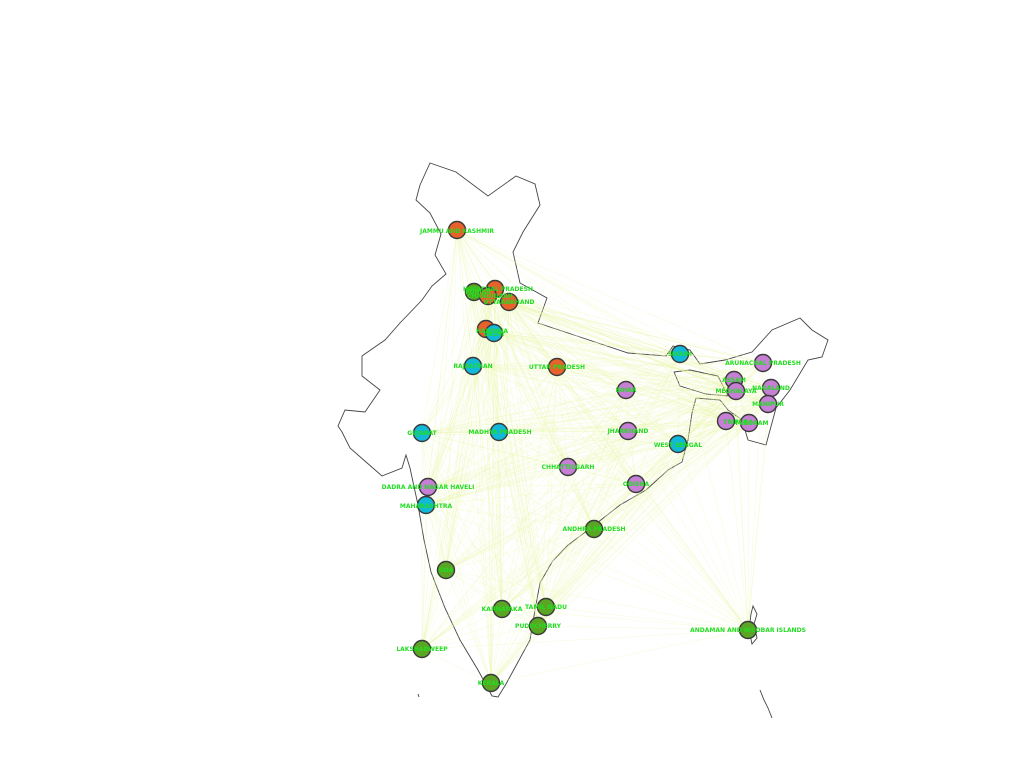 This screenshot has height=768, width=1024. What do you see at coordinates (568, 467) in the screenshot?
I see `state-marker-cg` at bounding box center [568, 467].